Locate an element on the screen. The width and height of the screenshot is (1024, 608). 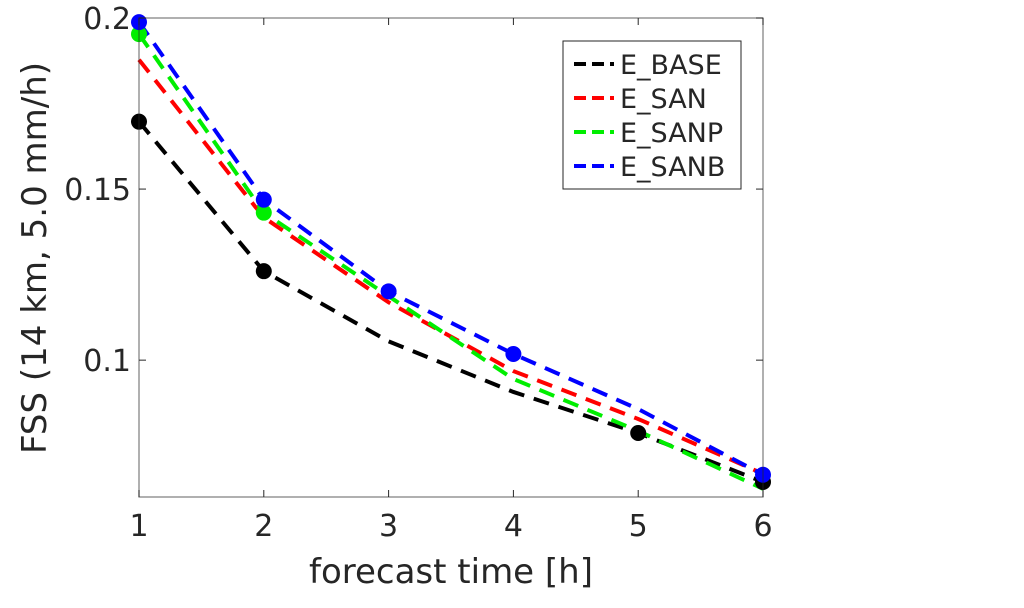
legend-label: E_SANB is located at coordinates (672, 167).